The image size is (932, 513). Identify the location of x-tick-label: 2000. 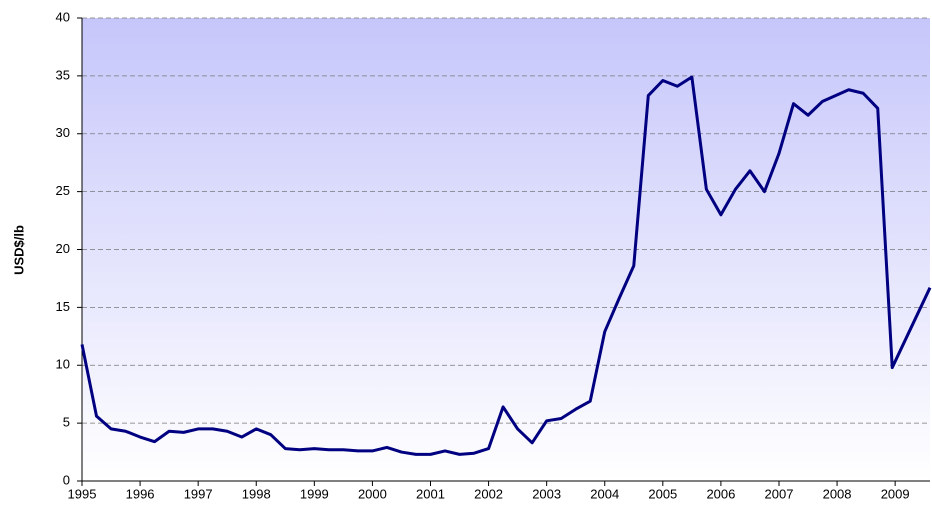
(372, 493).